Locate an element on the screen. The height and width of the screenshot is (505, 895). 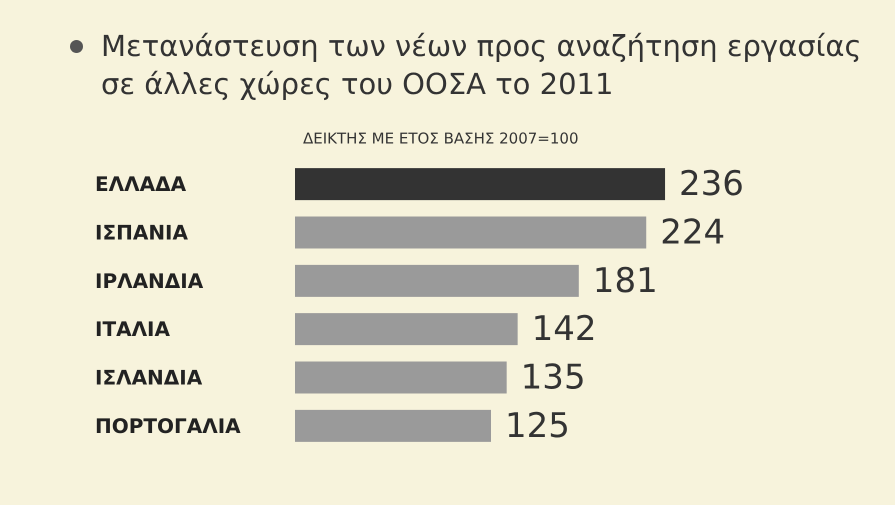
y-tick-label: ΠΟΡΤΟΓΑΛΙΑ is located at coordinates (168, 426).